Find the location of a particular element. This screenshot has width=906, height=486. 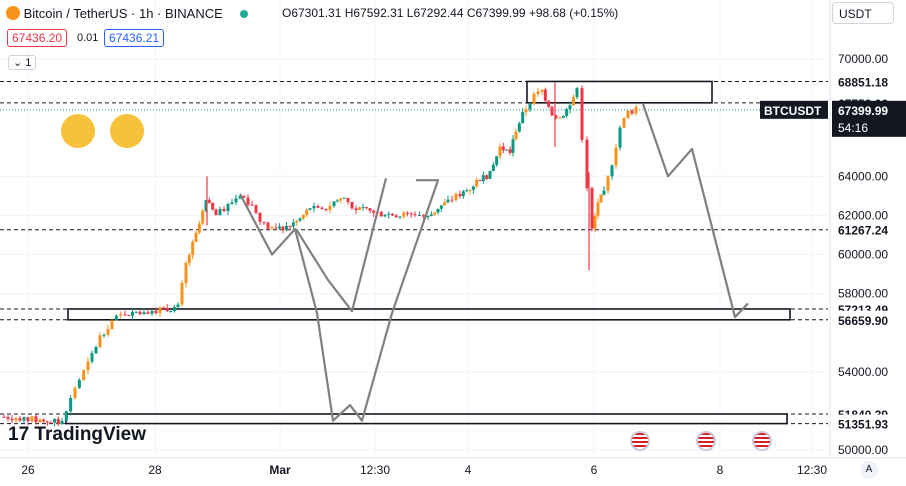

thinking-face-icon is located at coordinates (78, 131).